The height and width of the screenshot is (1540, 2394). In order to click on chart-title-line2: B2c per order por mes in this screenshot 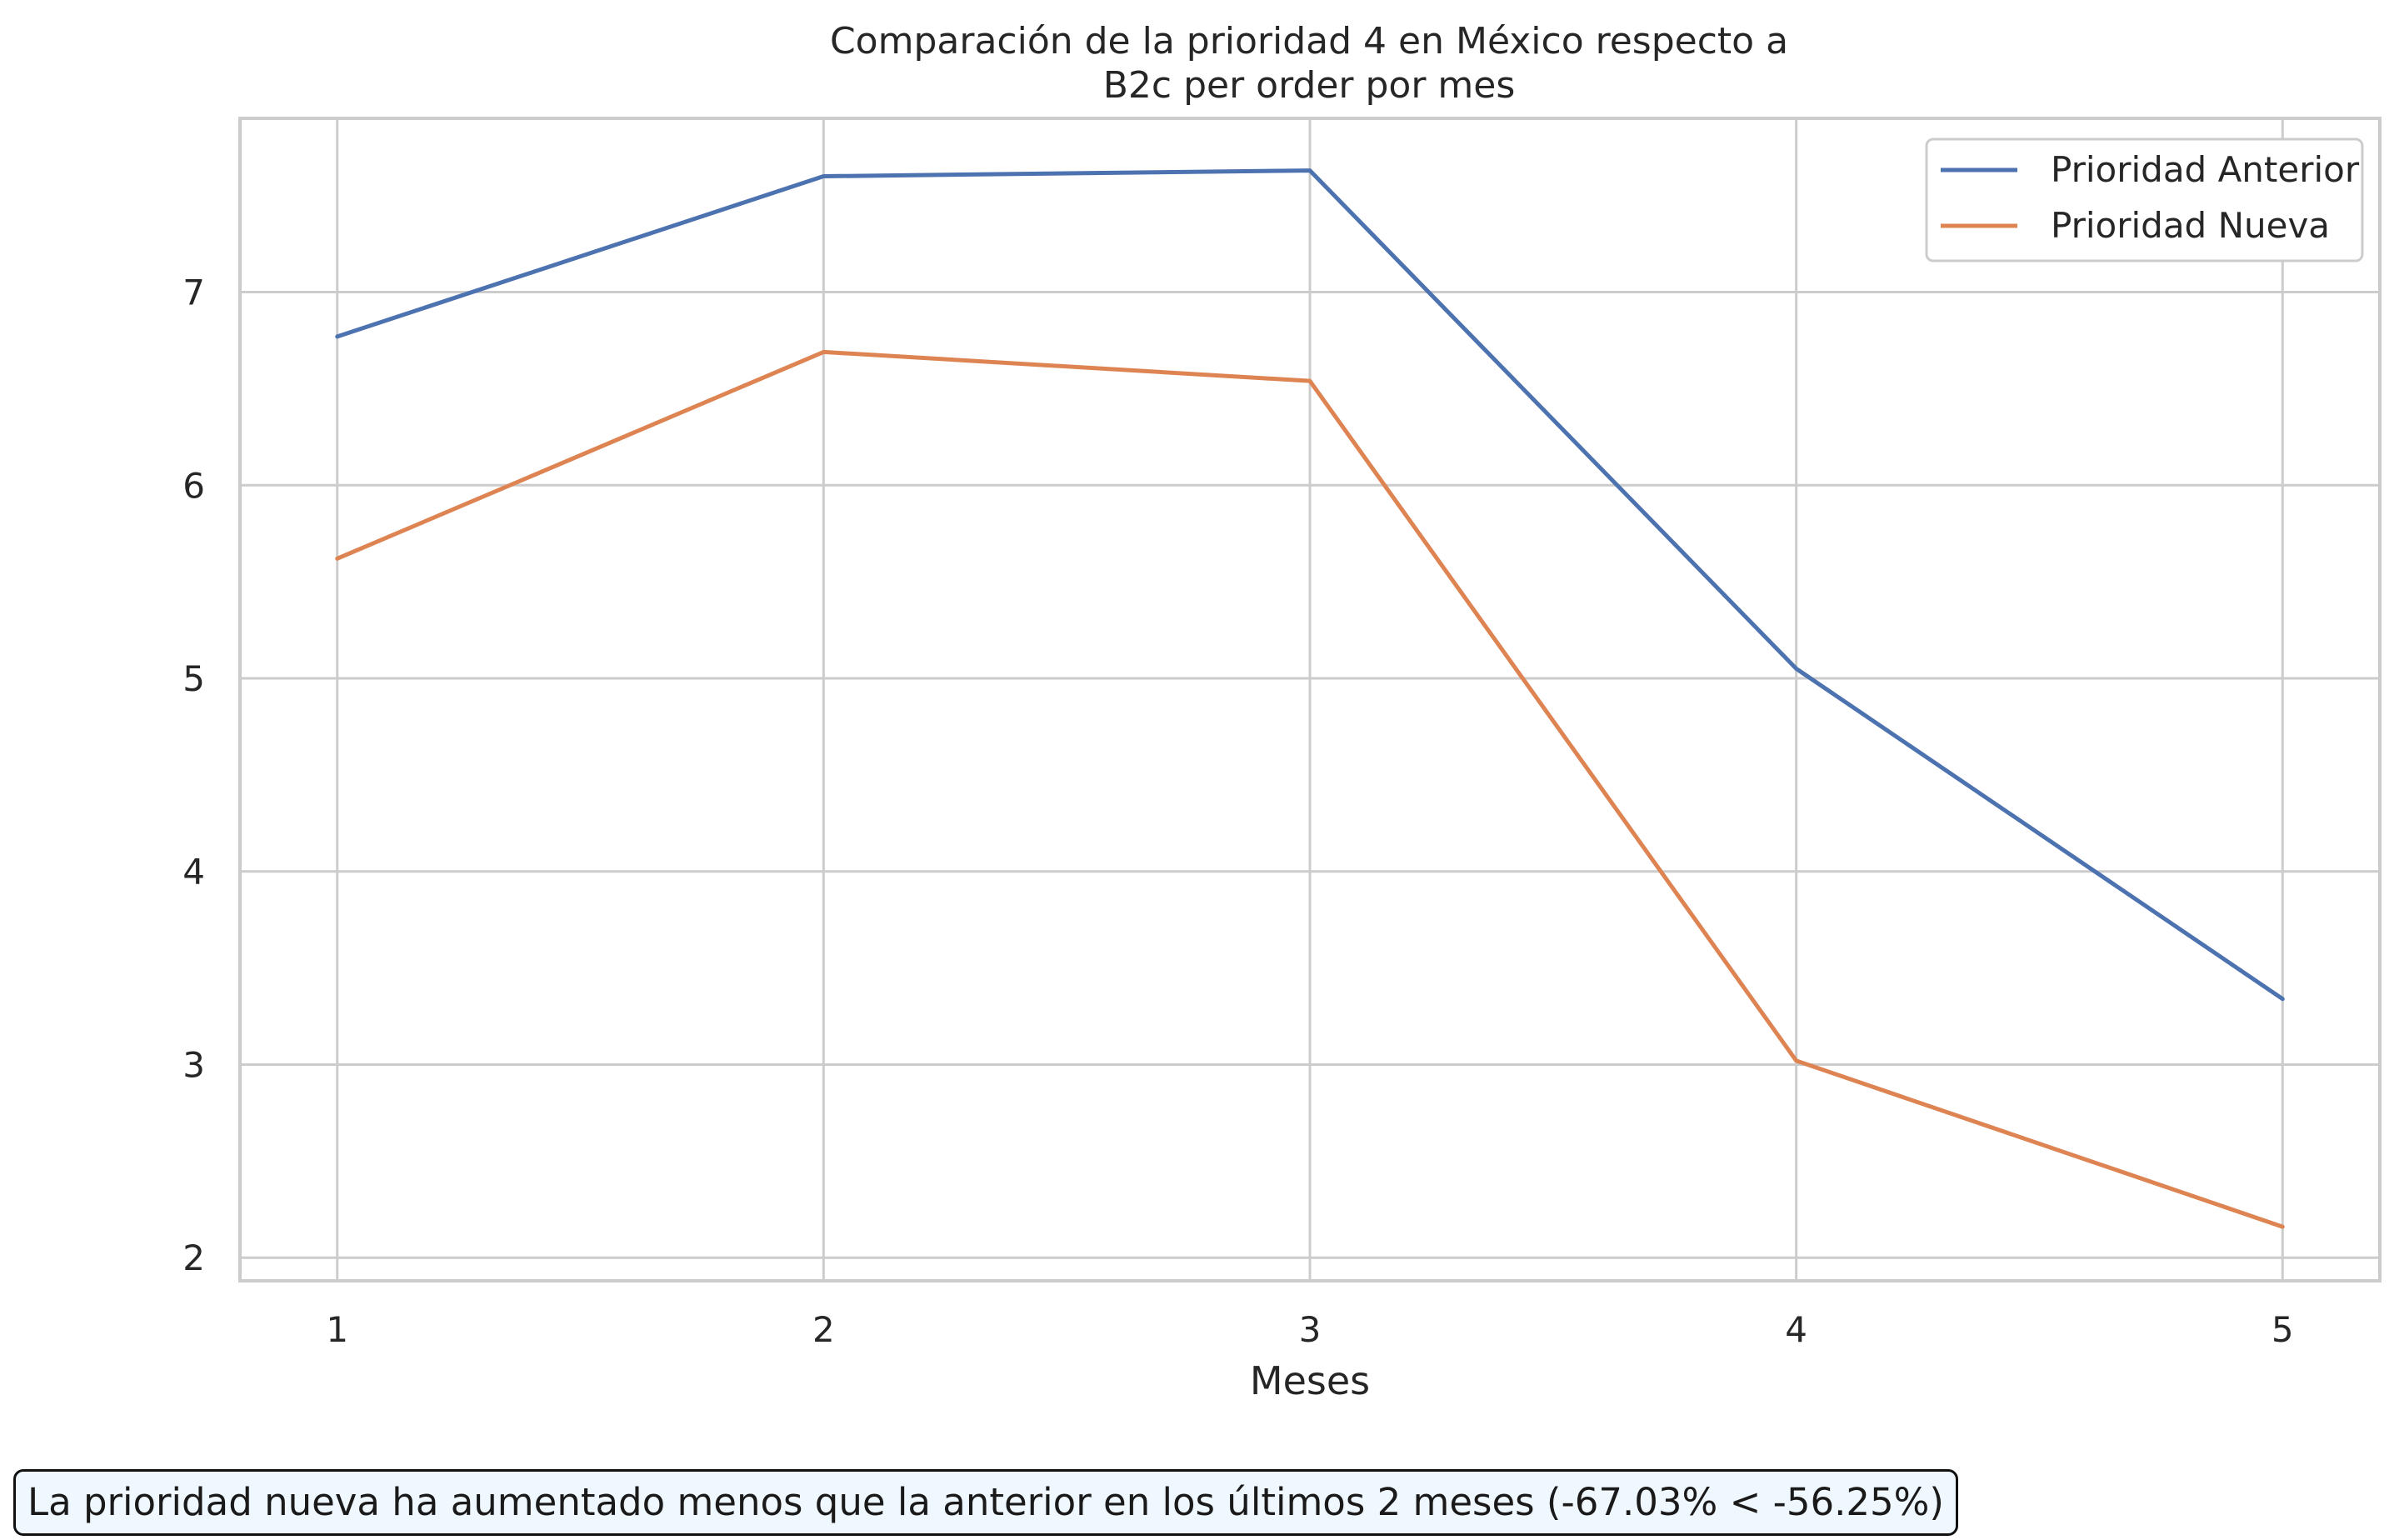, I will do `click(1309, 85)`.